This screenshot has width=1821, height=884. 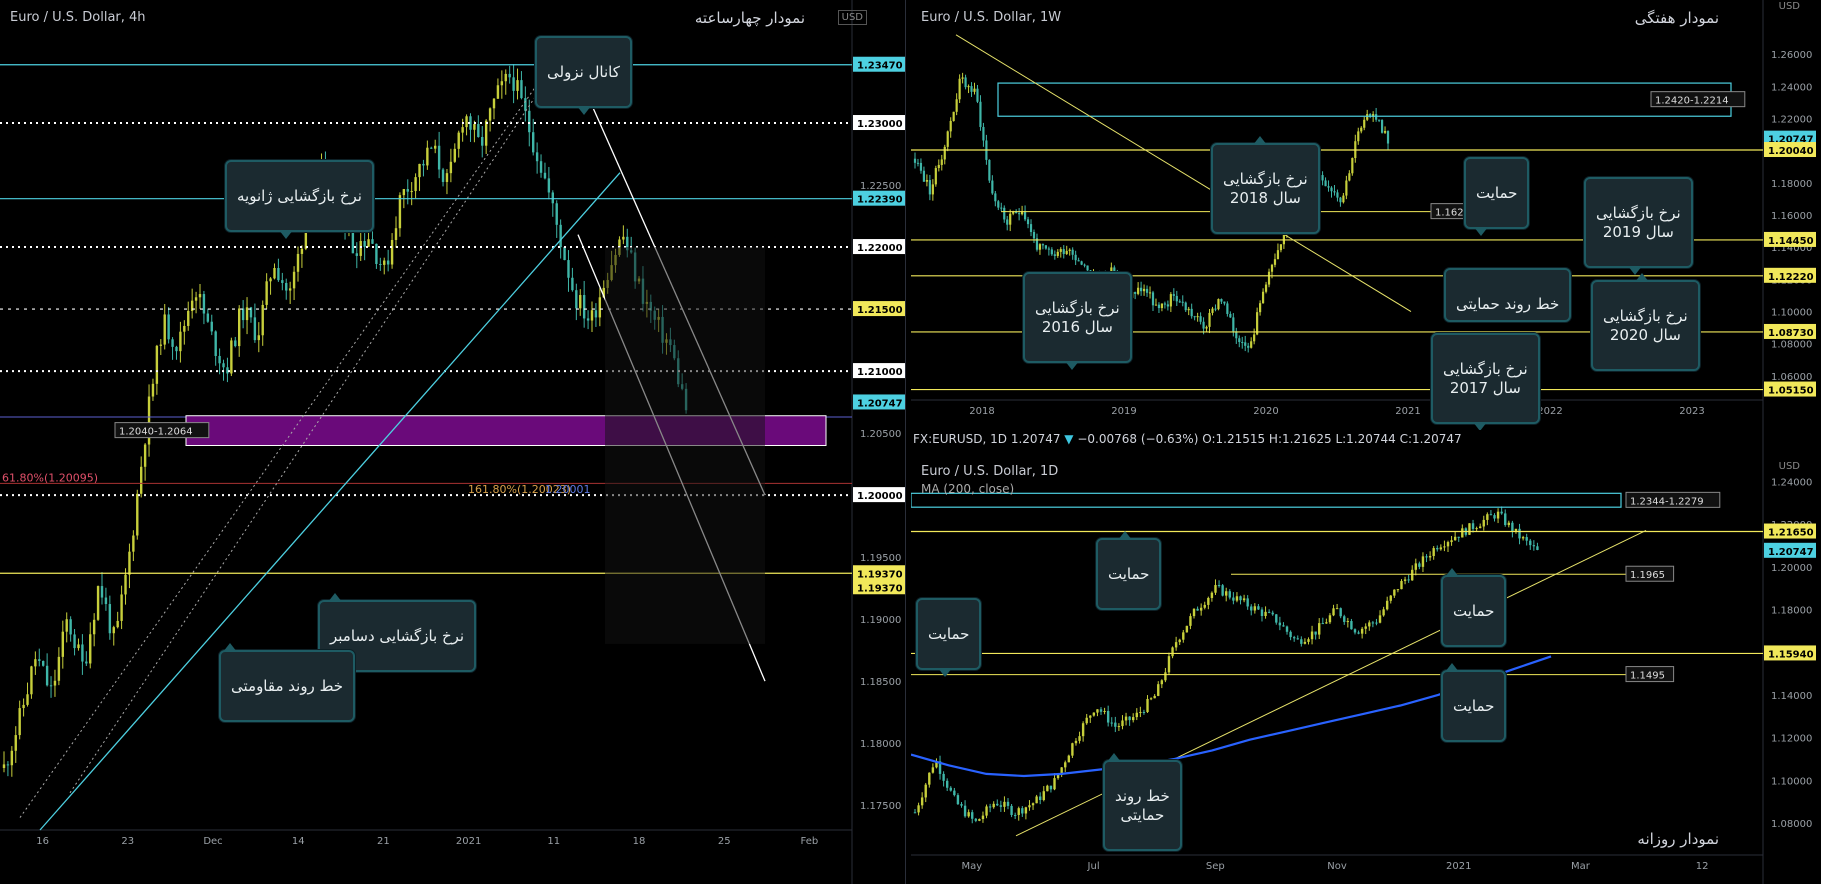 I want to click on ma-label: MA (200, close), so click(x=968, y=489).